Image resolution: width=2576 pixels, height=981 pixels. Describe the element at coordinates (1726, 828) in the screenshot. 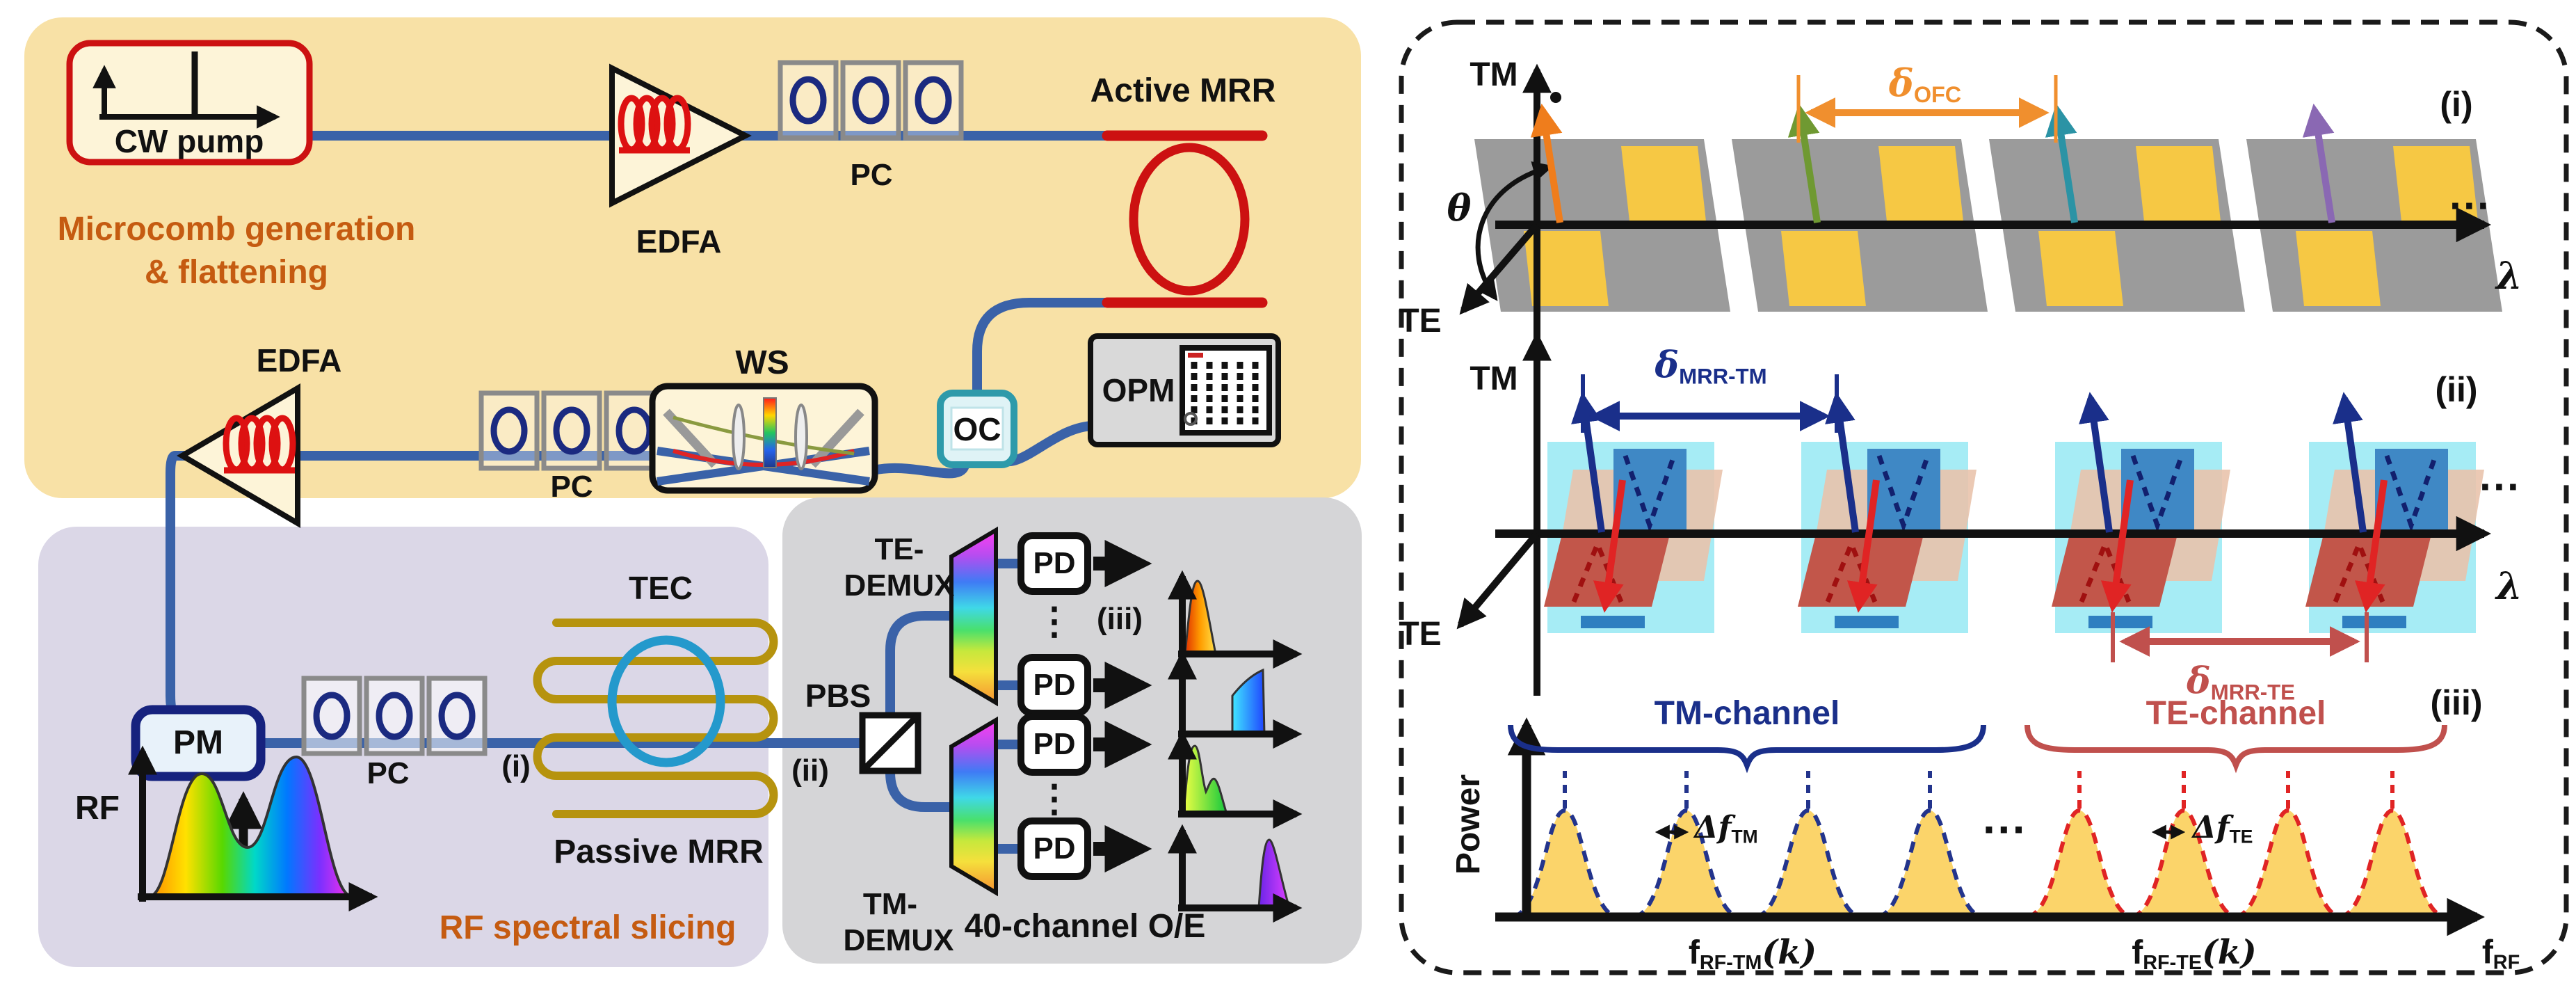

I see `df-tm-label: ΔfTM` at that location.